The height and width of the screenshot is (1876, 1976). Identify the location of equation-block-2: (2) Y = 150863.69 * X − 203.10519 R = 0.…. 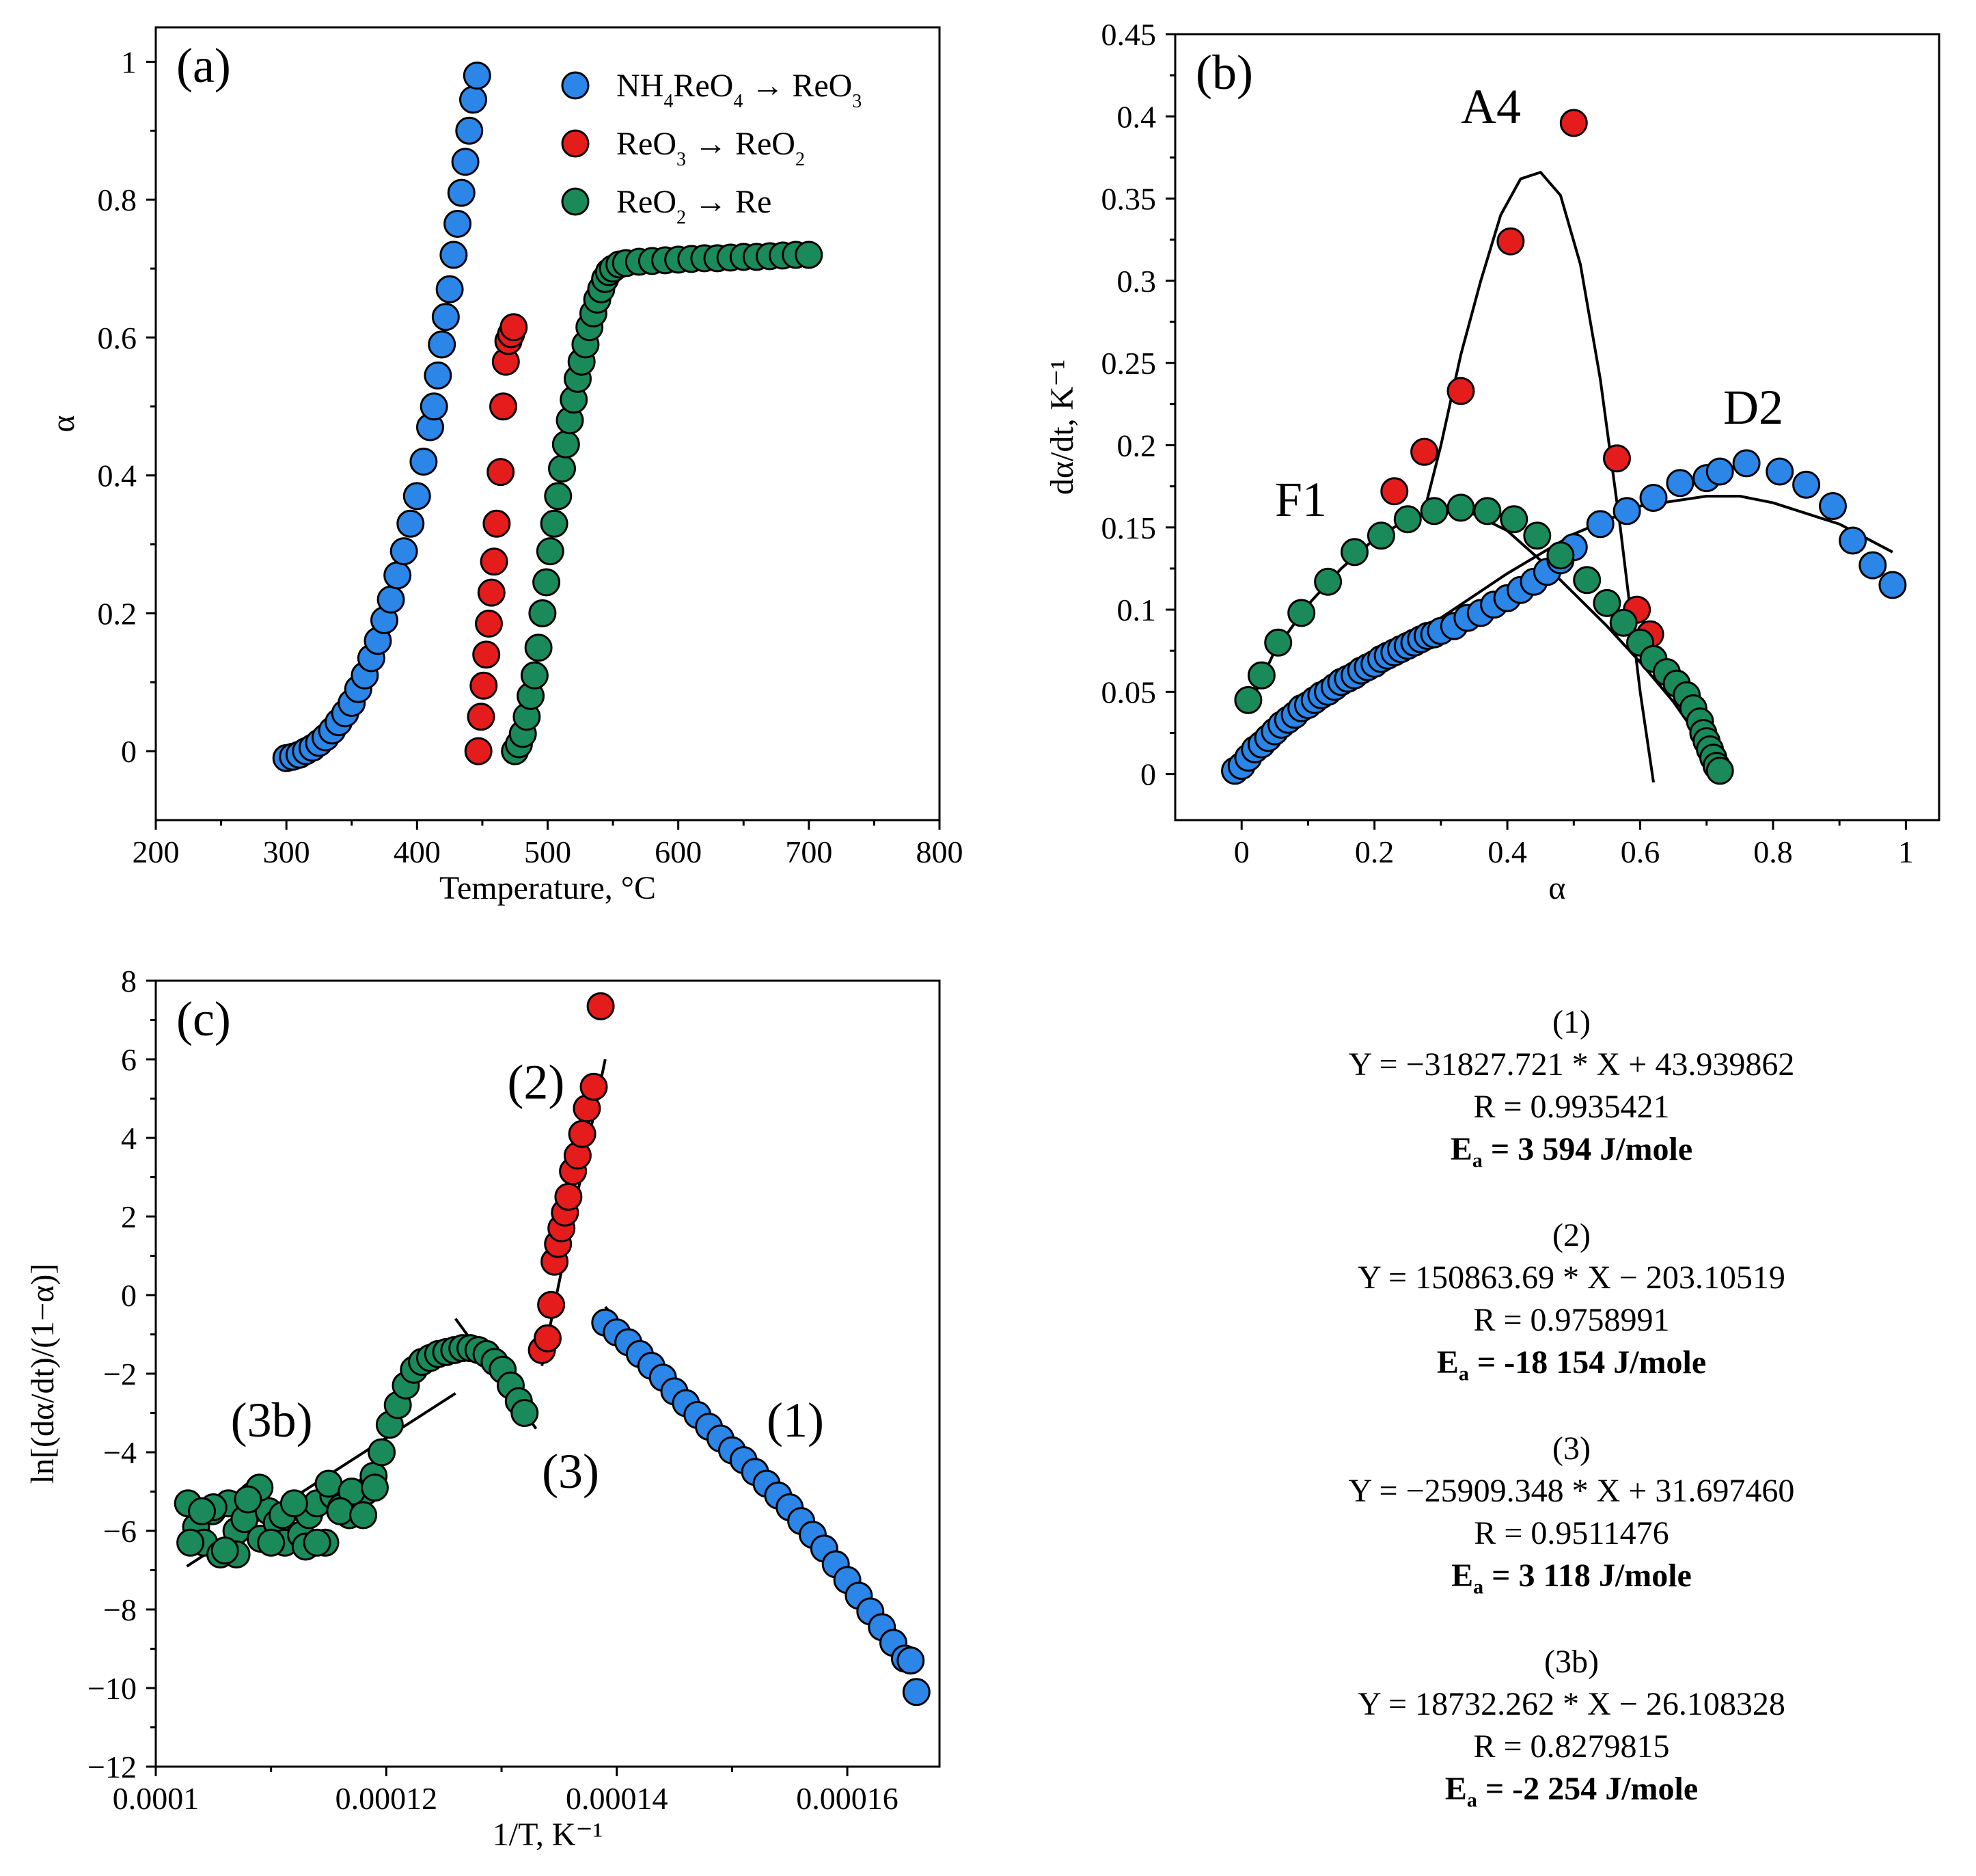
(1572, 1305).